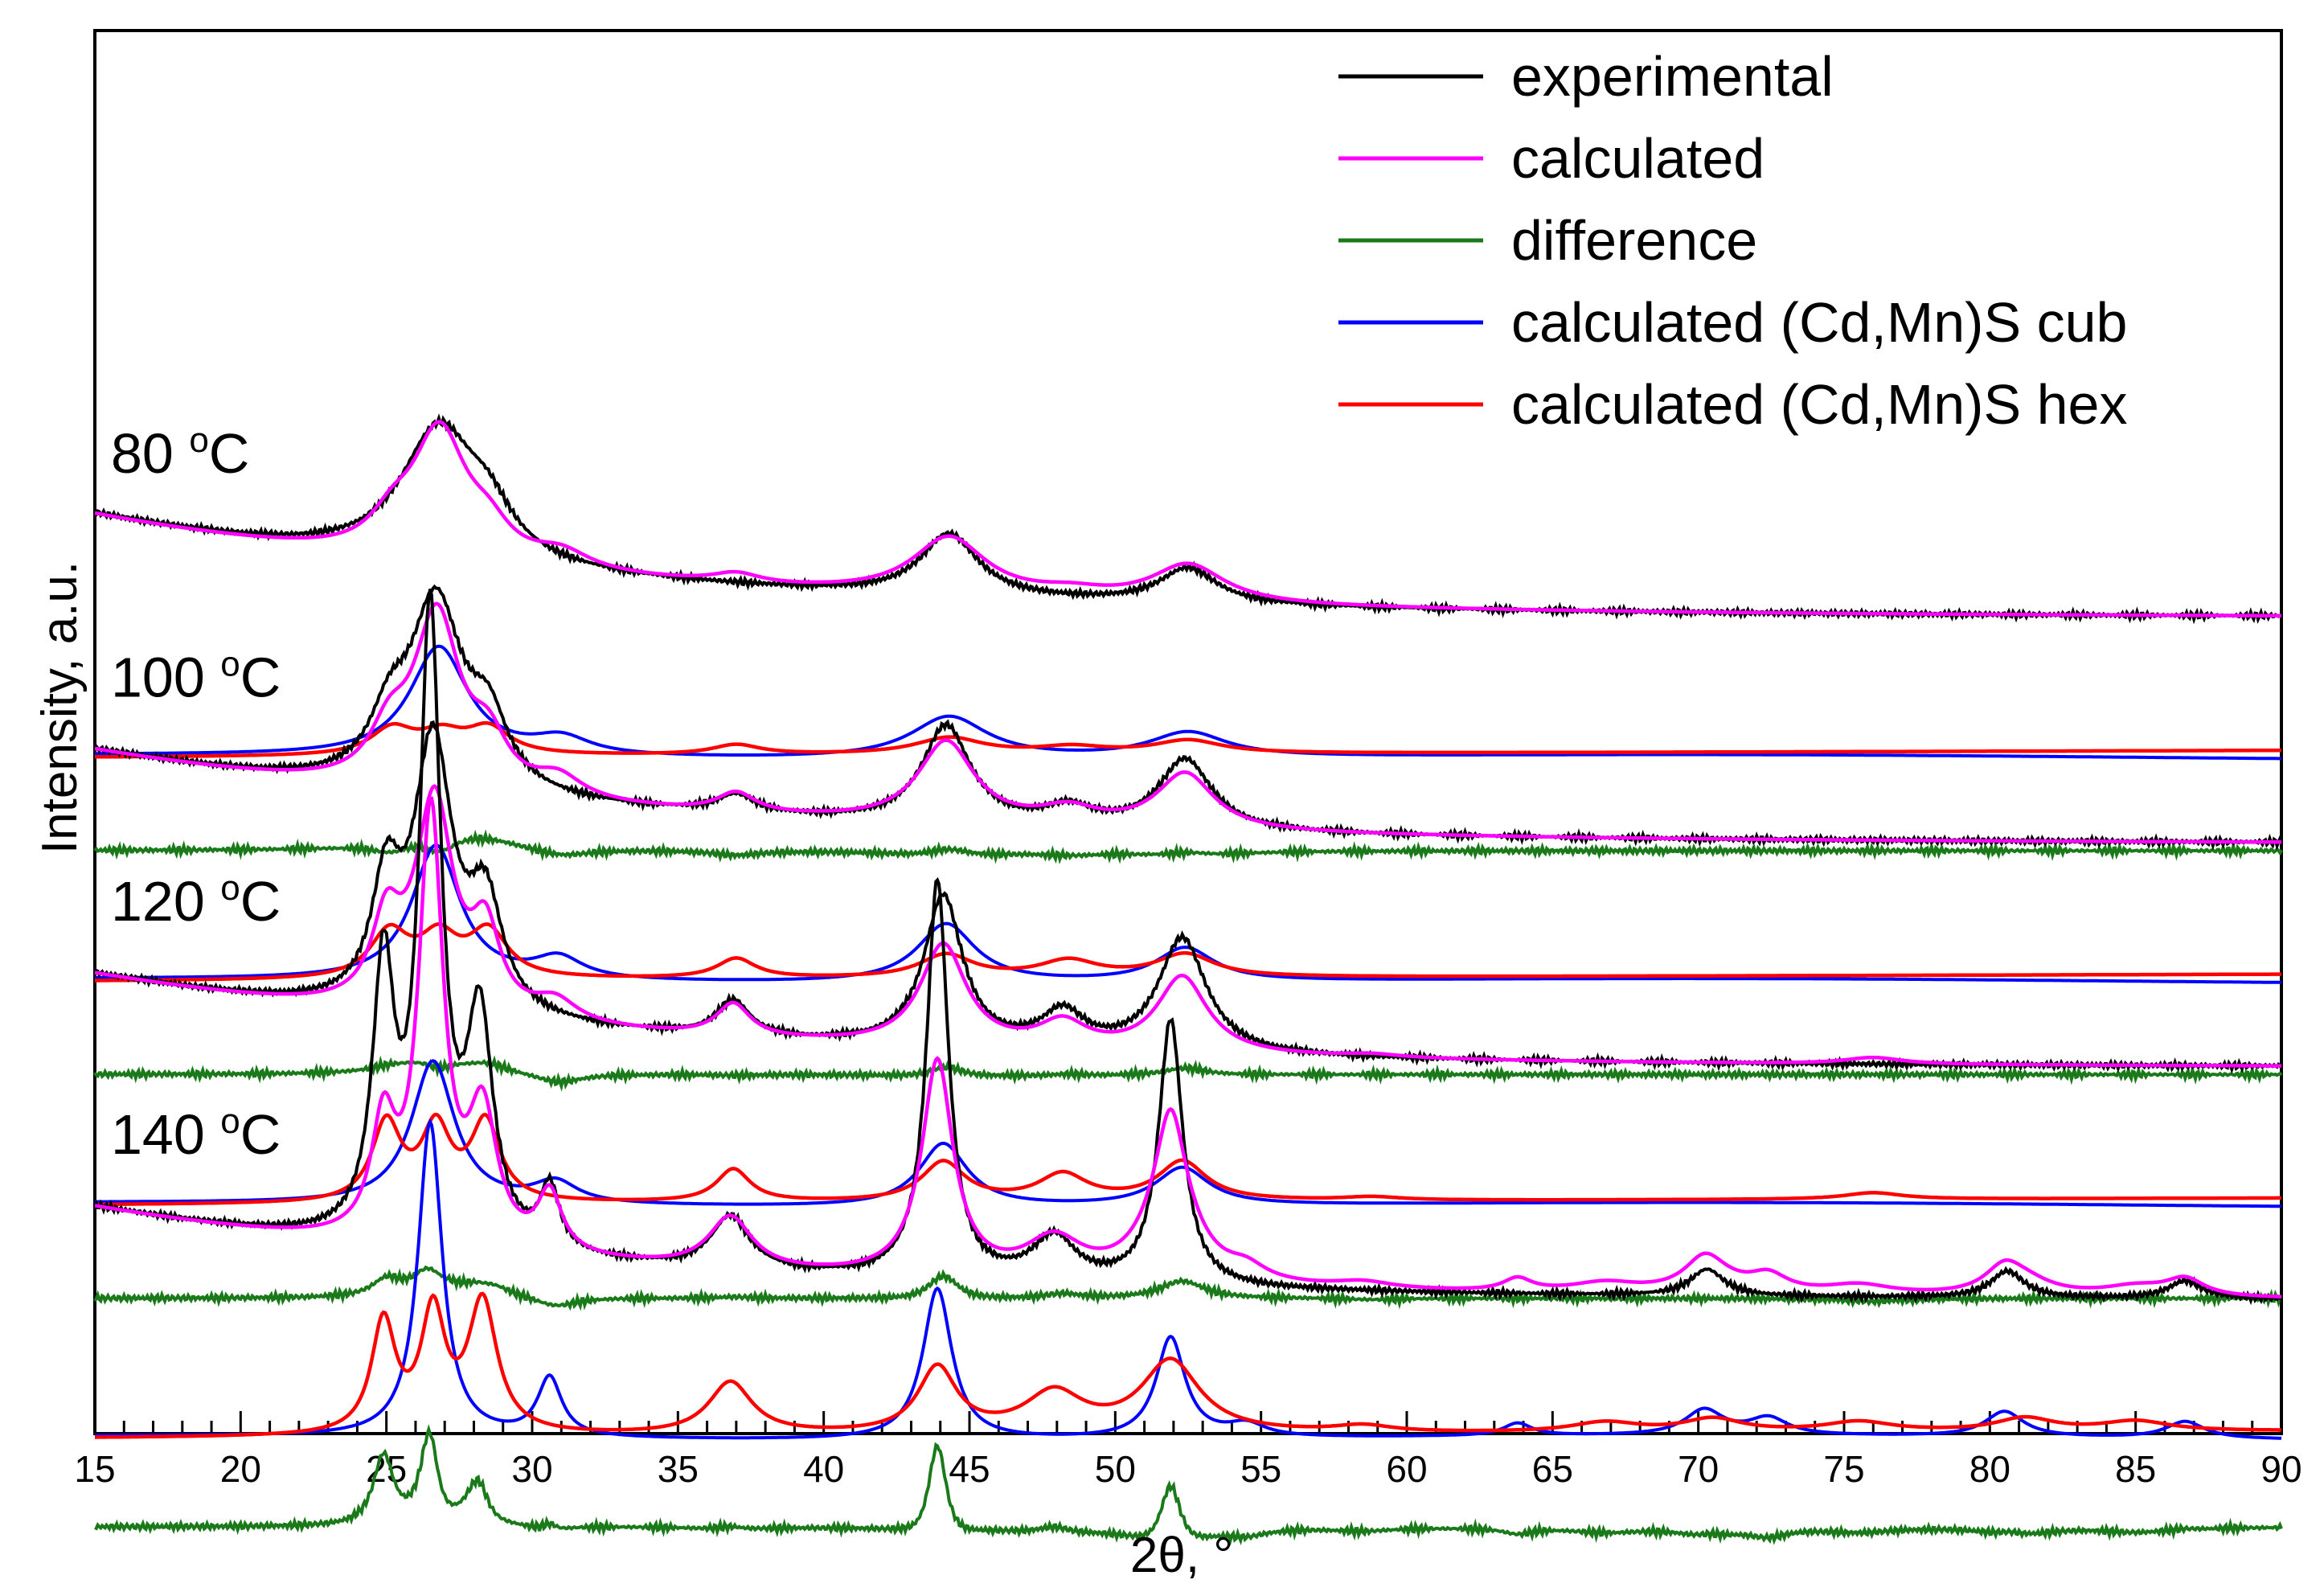  Describe the element at coordinates (60, 707) in the screenshot. I see `y-axis-title: Intensity, a.u.` at that location.